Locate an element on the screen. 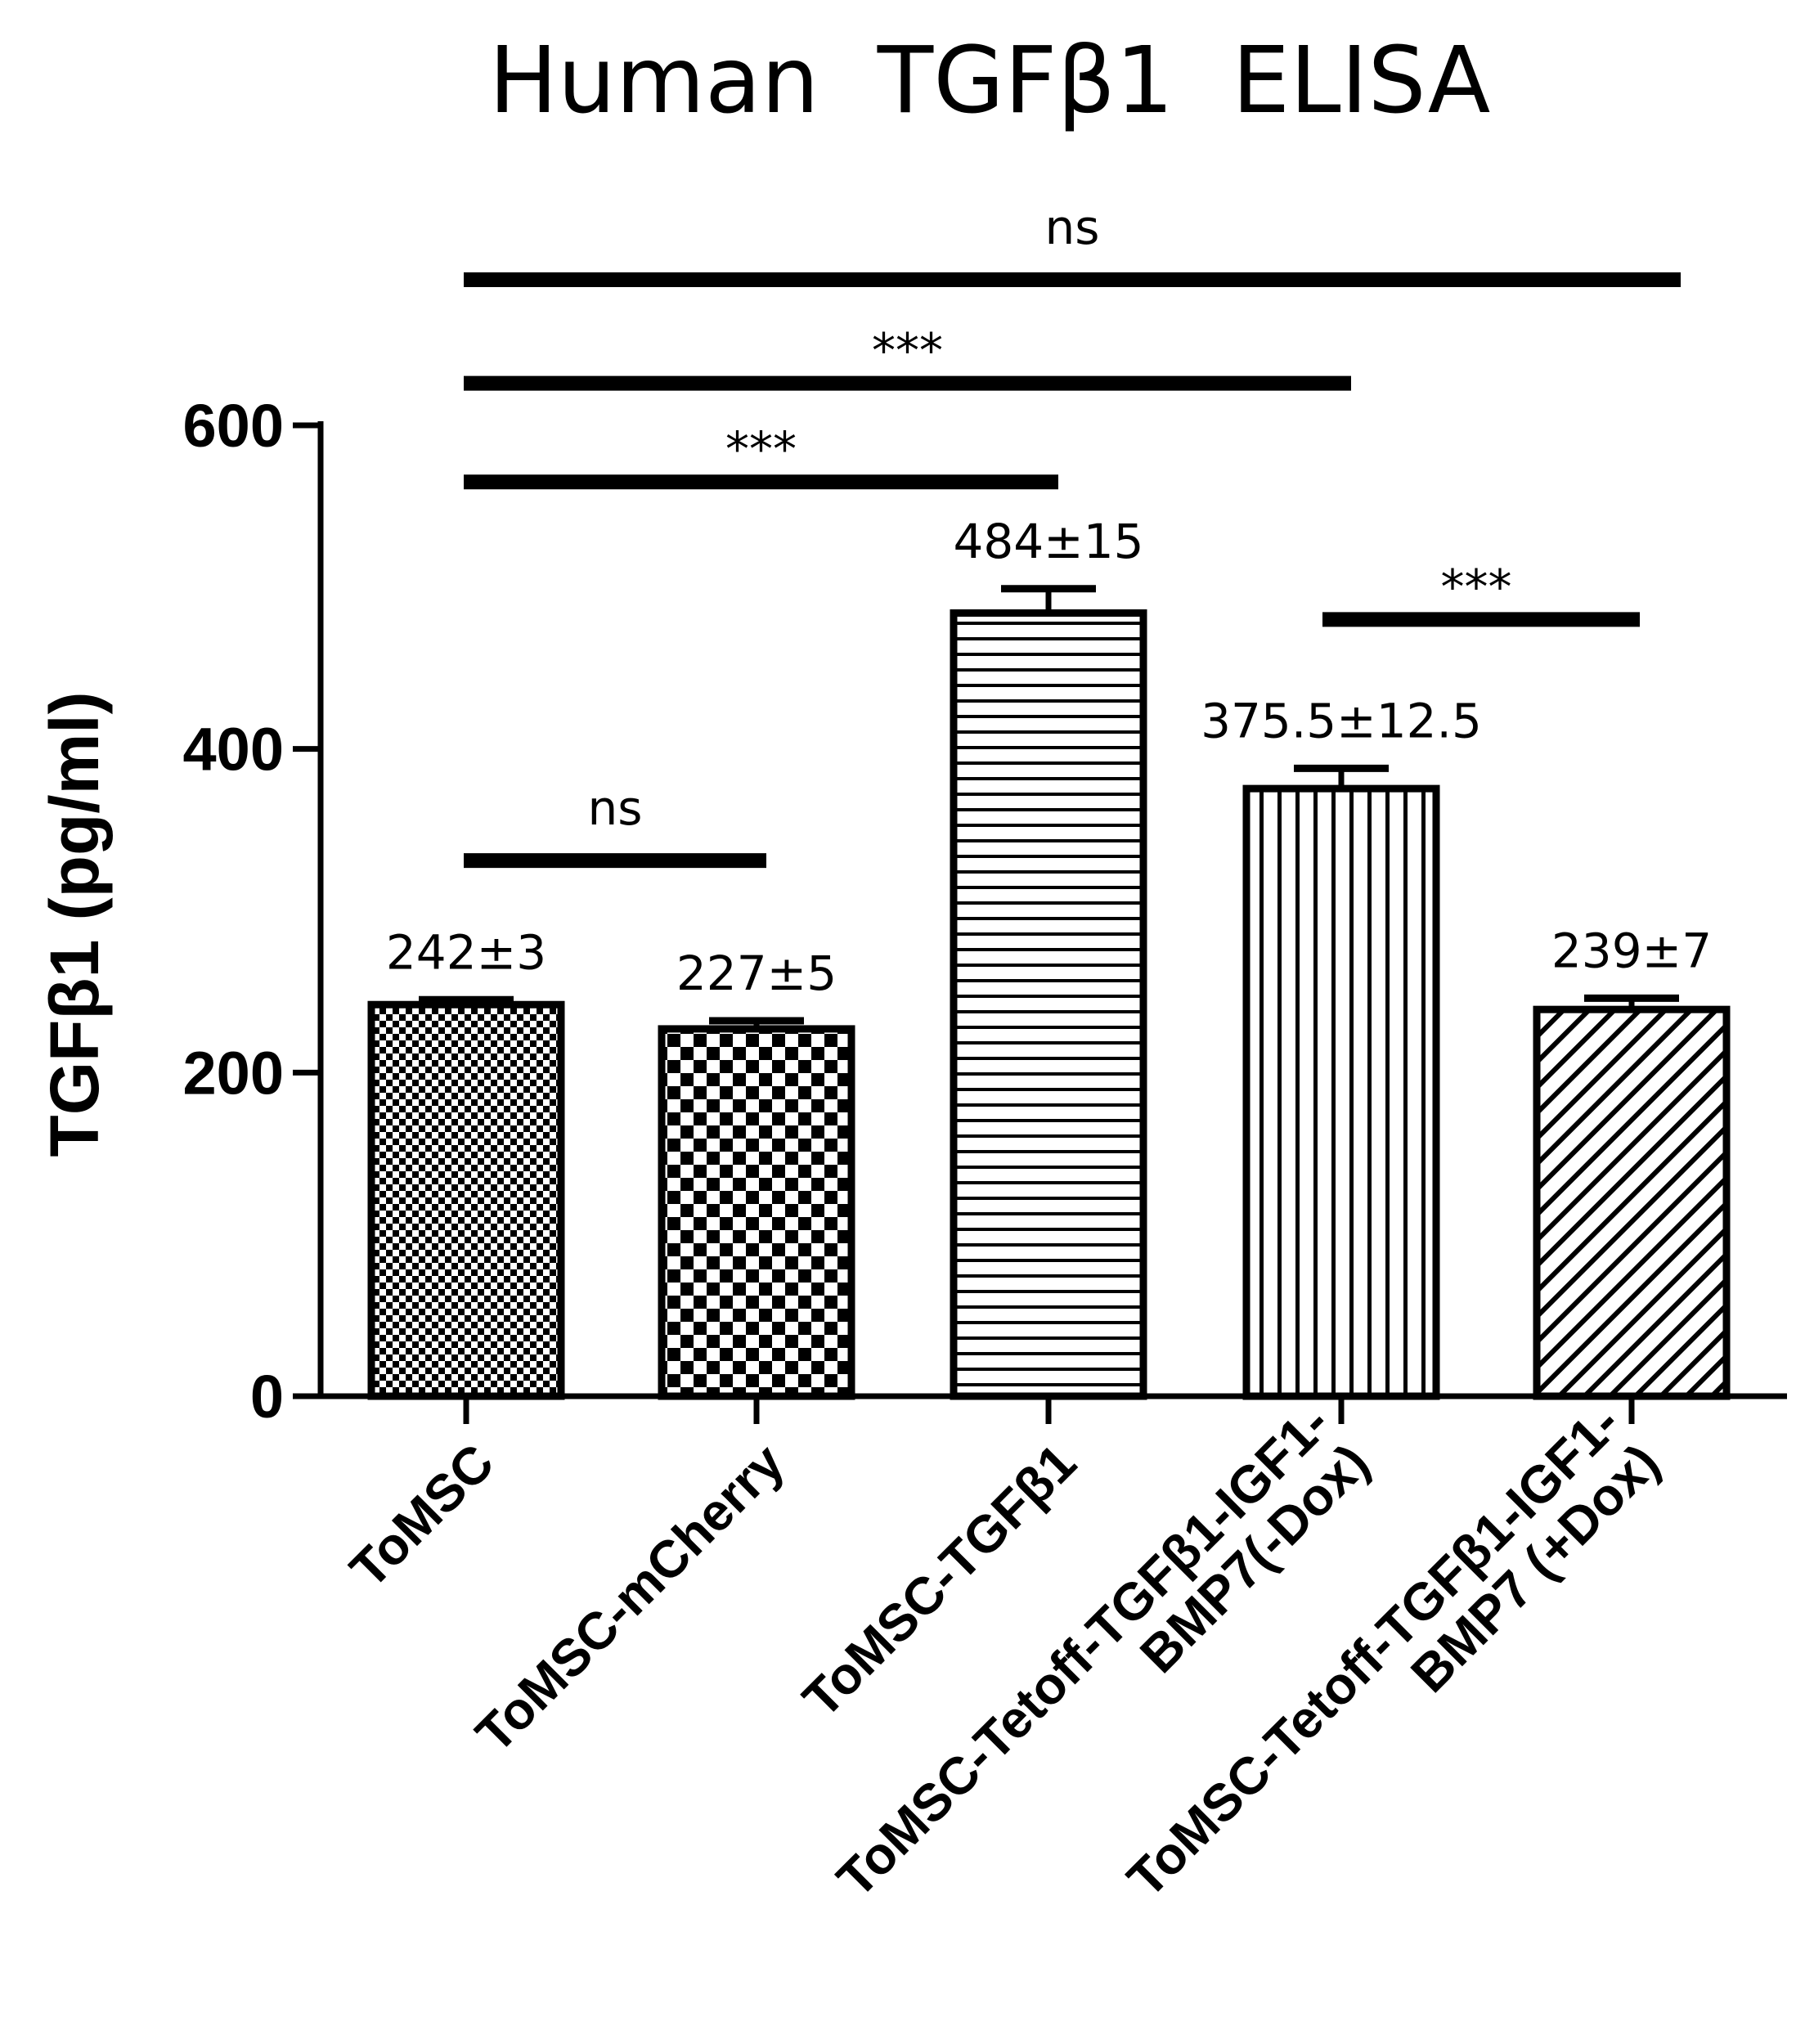 This screenshot has height=2044, width=1805. x-tick-label-line: ToMSC is located at coordinates (422, 1516).